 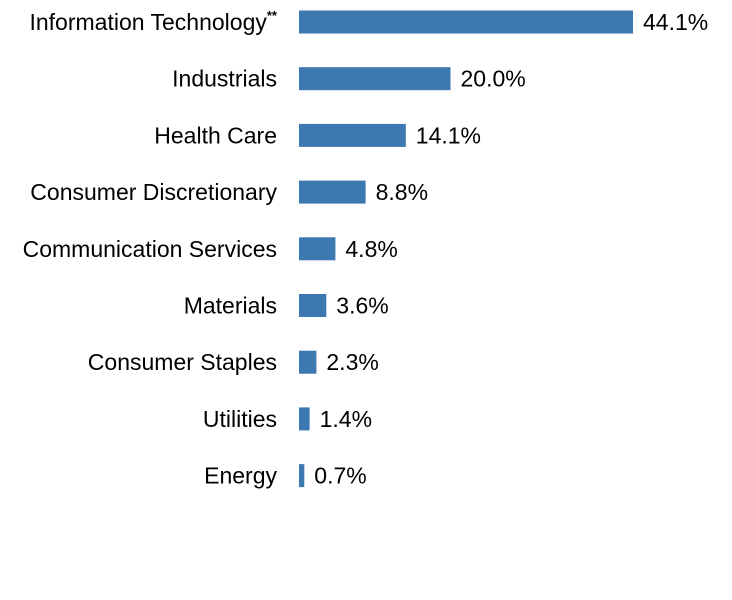 I want to click on value-label: 14.1%, so click(x=448, y=135).